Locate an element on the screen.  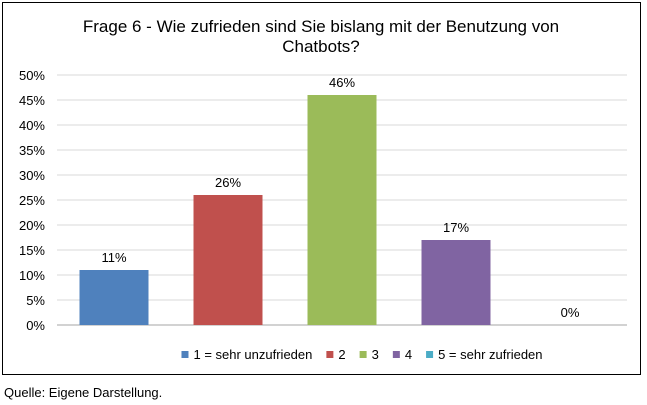
data-label: 17% is located at coordinates (456, 227).